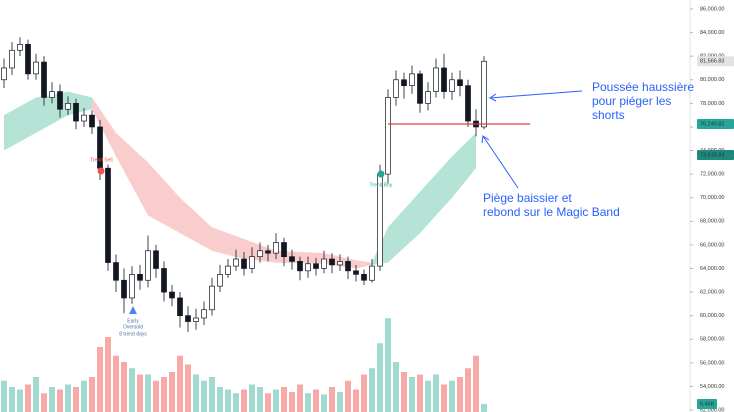 Image resolution: width=734 pixels, height=412 pixels. I want to click on y-tick-label: 62,000.00, so click(712, 293).